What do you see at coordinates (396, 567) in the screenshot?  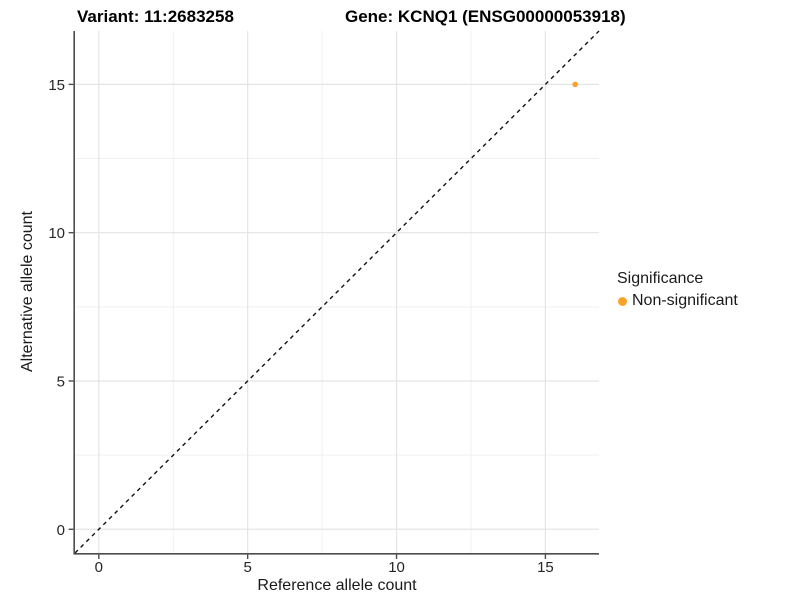 I see `x-tick-label: 10` at bounding box center [396, 567].